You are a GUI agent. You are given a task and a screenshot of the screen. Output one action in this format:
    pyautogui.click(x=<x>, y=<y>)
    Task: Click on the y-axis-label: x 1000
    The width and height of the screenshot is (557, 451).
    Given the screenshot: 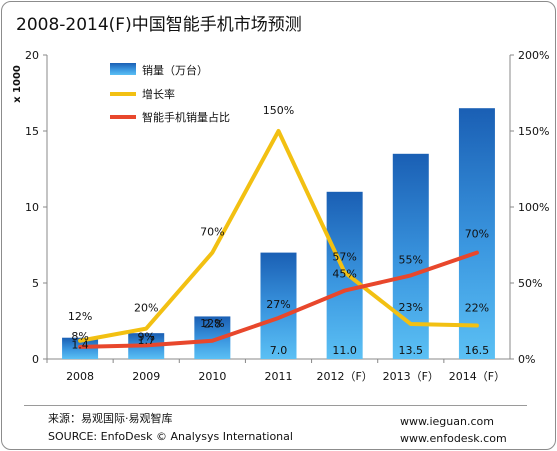 What is the action you would take?
    pyautogui.click(x=17, y=84)
    